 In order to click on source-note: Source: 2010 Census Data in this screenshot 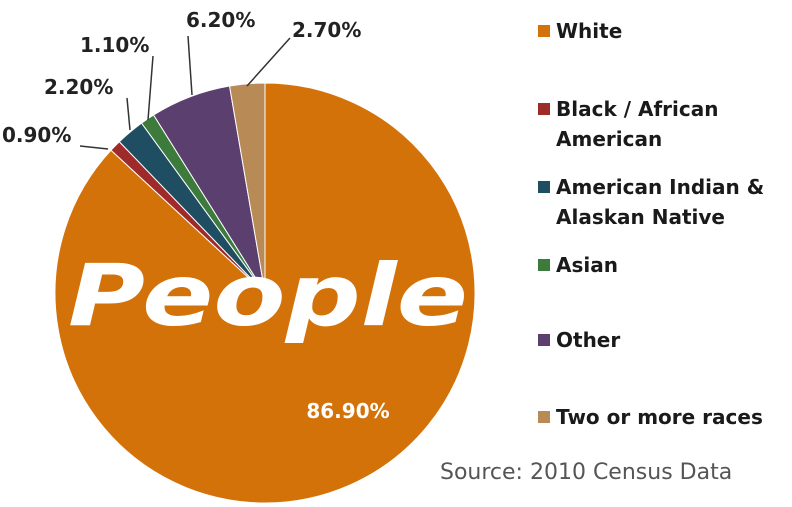, I will do `click(586, 472)`.